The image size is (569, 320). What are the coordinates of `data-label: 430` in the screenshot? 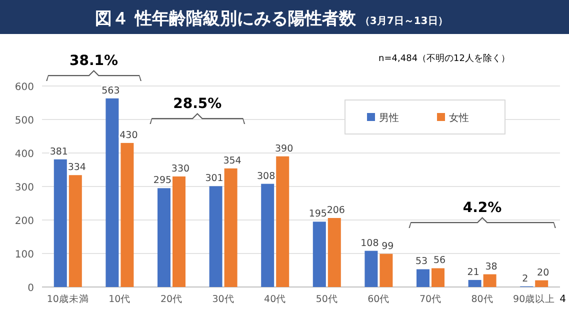 It's located at (129, 135).